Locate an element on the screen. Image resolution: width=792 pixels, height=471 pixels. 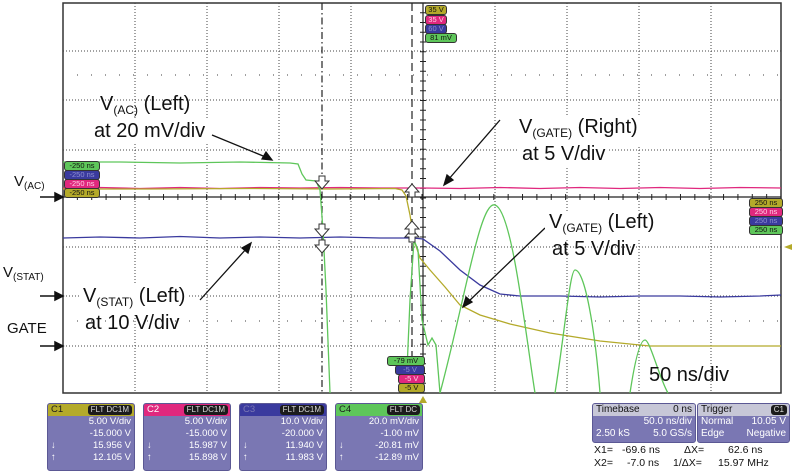
trace-c4-oscillation is located at coordinates (554, 299).